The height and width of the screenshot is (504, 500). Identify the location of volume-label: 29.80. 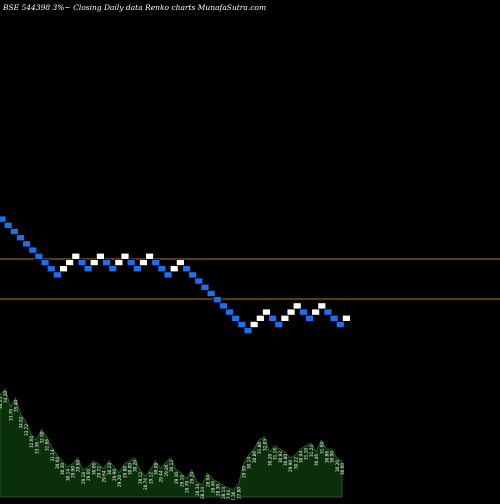
(124, 472).